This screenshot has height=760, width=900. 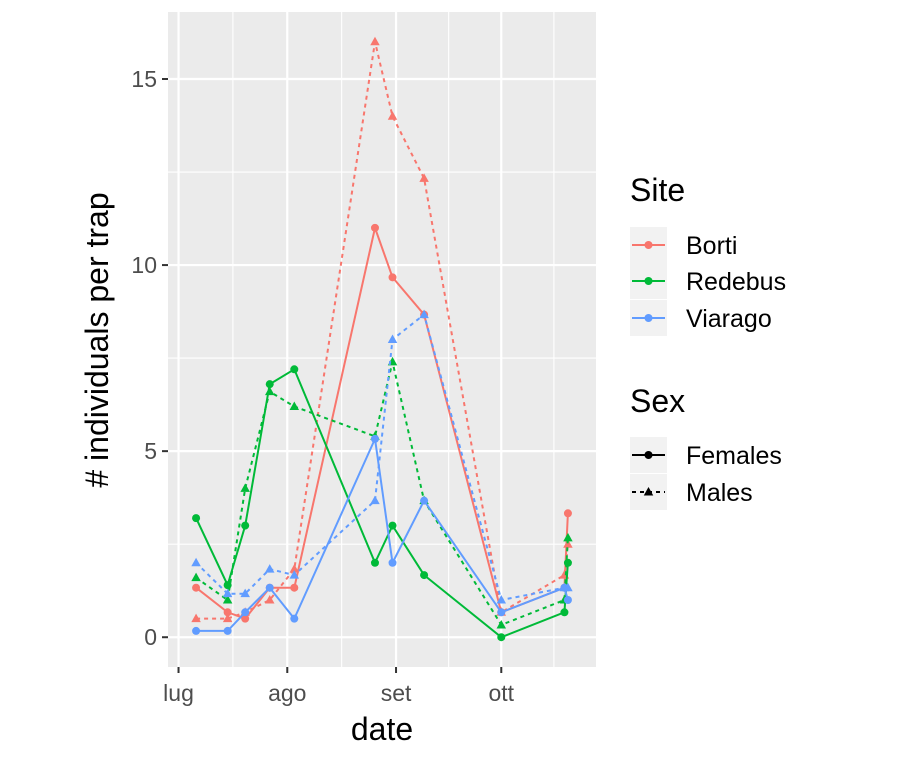 I want to click on series-viarago-females, so click(x=382, y=534).